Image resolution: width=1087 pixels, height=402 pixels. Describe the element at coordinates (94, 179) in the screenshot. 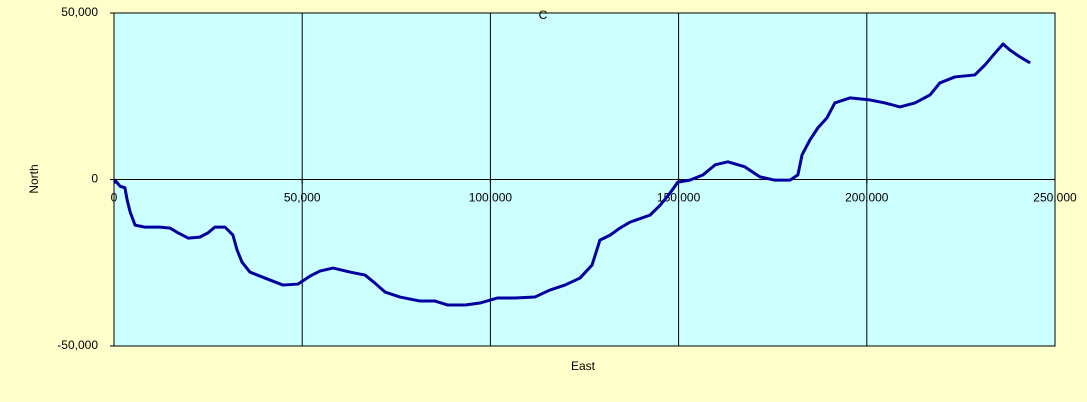

I see `y-tick-label: 0` at that location.